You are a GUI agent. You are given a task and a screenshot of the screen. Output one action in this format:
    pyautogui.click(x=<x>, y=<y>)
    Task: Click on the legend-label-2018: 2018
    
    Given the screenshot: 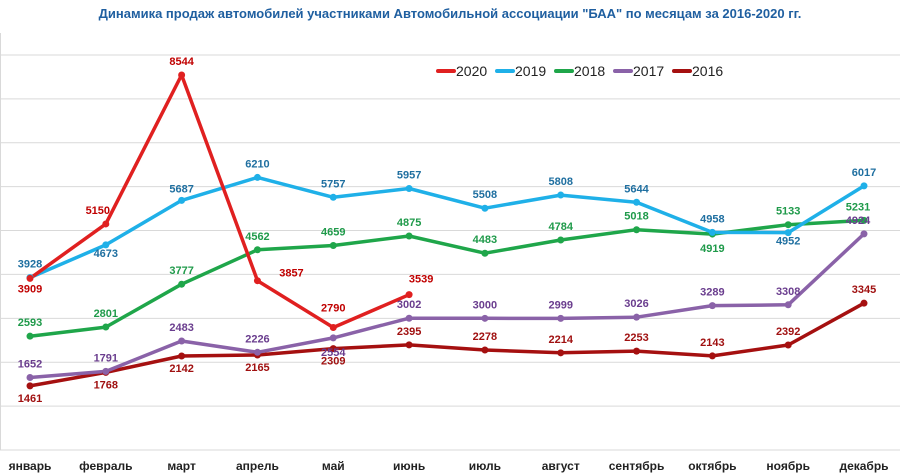 What is the action you would take?
    pyautogui.click(x=589, y=71)
    